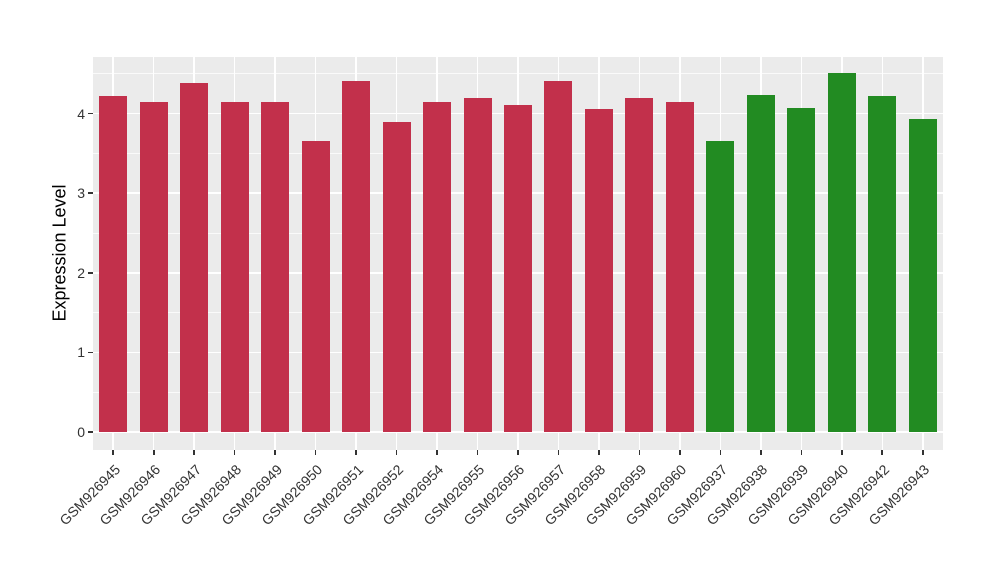  What do you see at coordinates (81, 193) in the screenshot?
I see `y-tick-label-3: 3` at bounding box center [81, 193].